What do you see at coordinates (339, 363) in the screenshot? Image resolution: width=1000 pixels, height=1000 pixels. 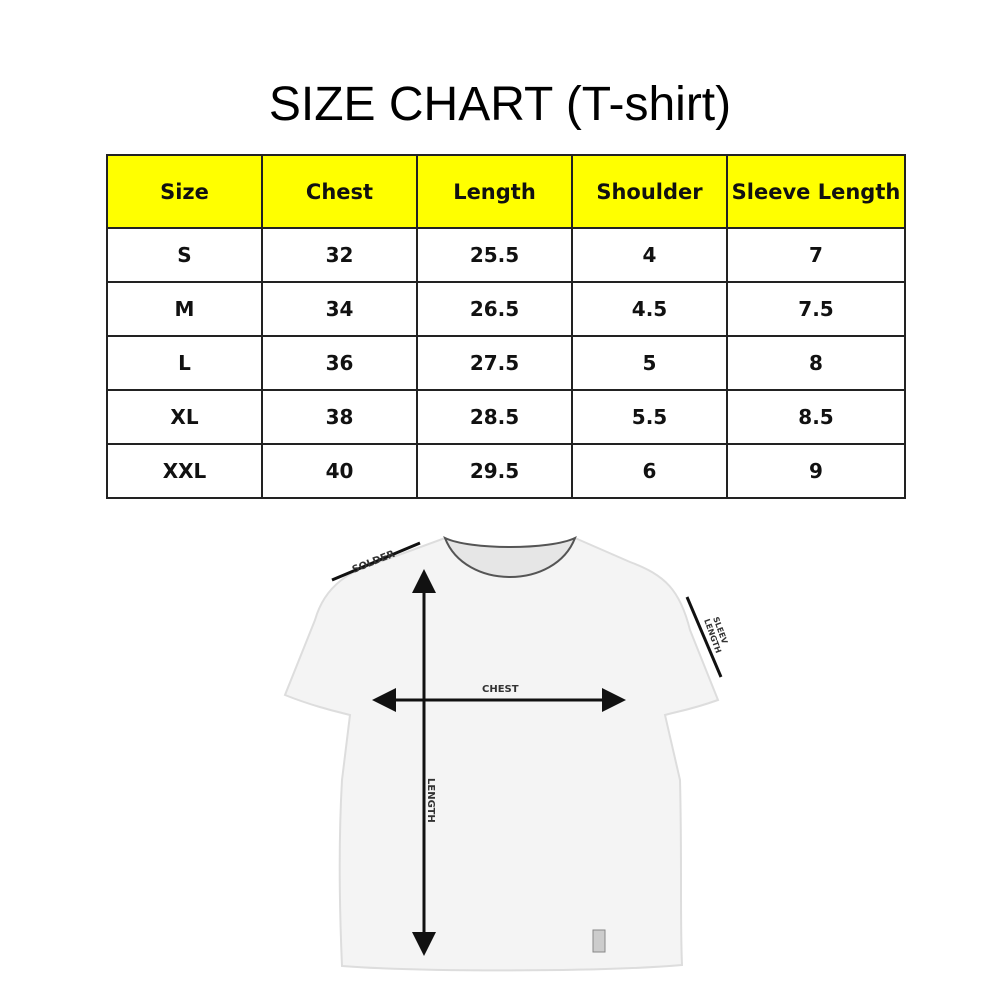 I see `cell-chest: 36` at bounding box center [339, 363].